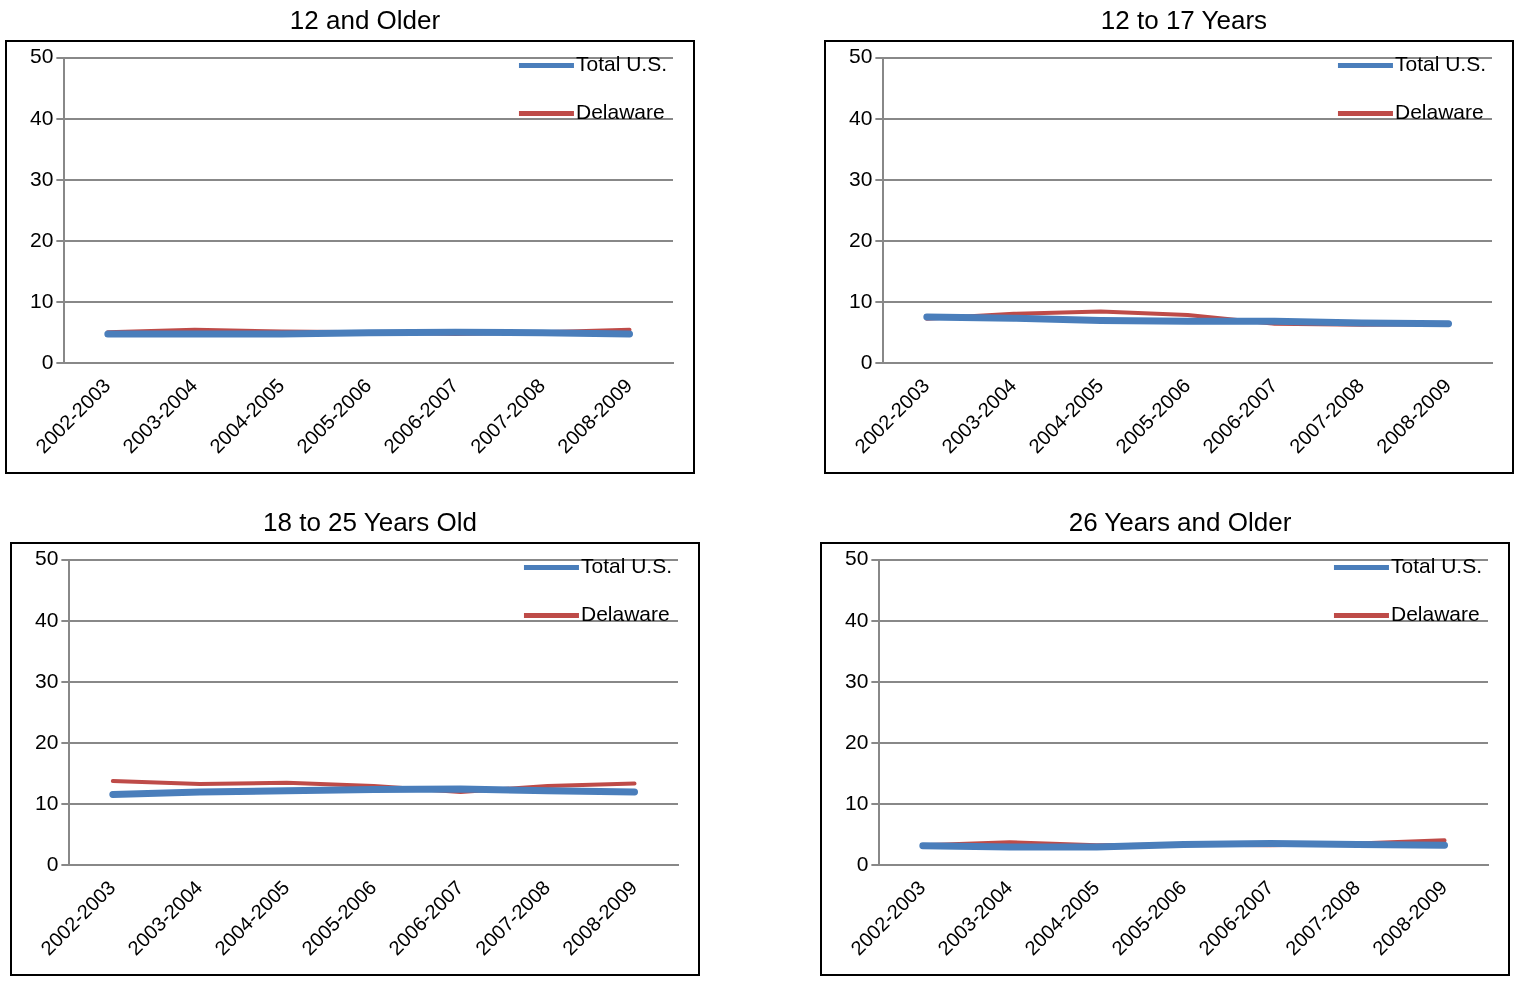  Describe the element at coordinates (370, 522) in the screenshot. I see `chart-title: 18 to 25 Years Old` at that location.